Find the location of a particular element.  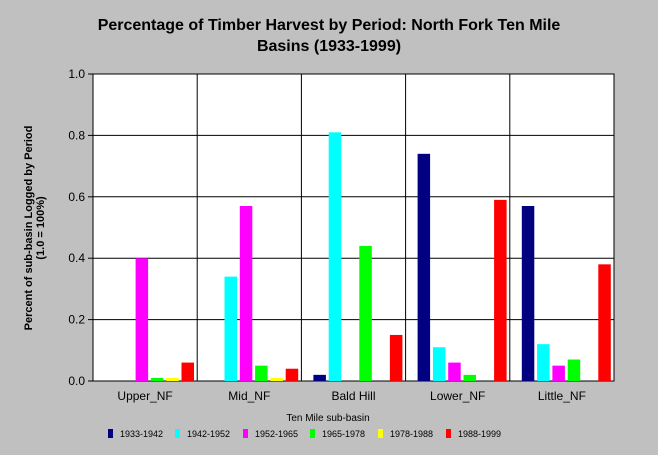

legend-label: 1978-1988 is located at coordinates (411, 434).